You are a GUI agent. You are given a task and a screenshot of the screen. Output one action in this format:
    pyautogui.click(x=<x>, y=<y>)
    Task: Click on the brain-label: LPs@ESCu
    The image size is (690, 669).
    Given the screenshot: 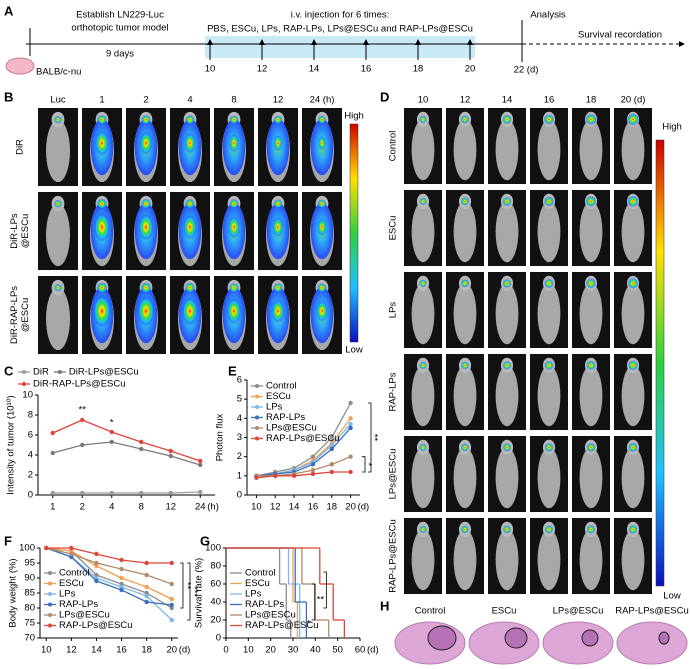 What is the action you would take?
    pyautogui.click(x=578, y=611)
    